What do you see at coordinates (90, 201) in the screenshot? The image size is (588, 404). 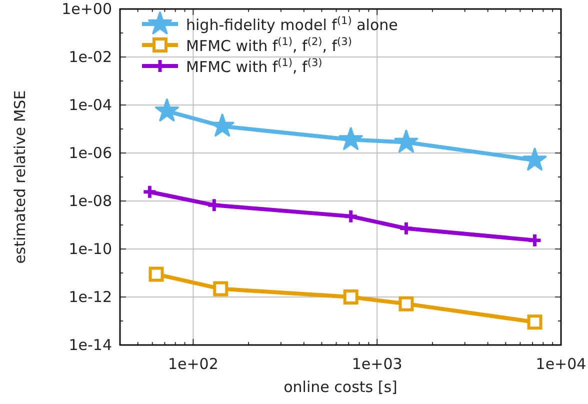 I see `y-tick-label: 1e-08` at bounding box center [90, 201].